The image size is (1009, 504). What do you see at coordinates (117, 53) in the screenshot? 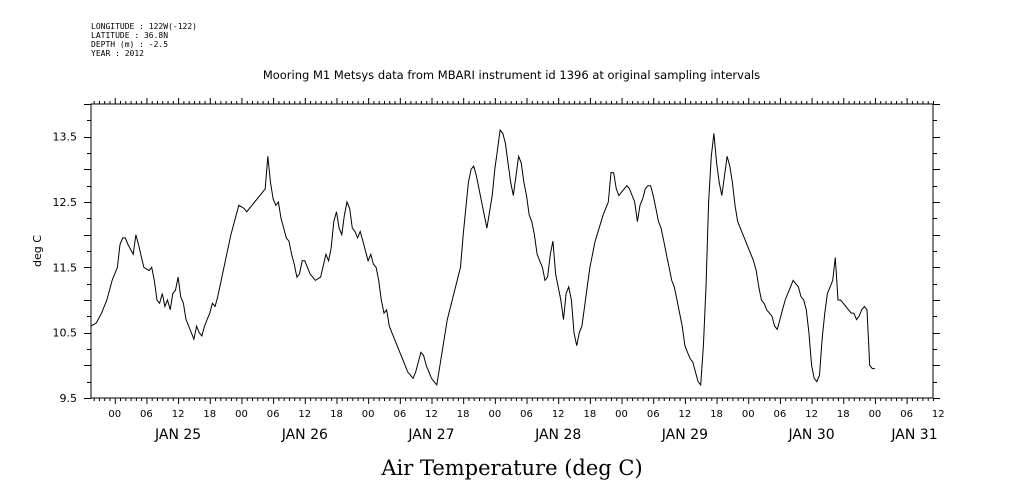
I see `year-text: YEAR : 2012` at bounding box center [117, 53].